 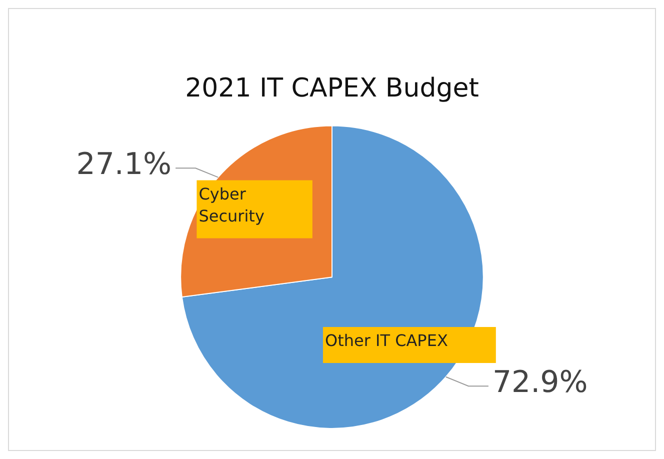 What do you see at coordinates (124, 164) in the screenshot?
I see `data-label: 27.1%` at bounding box center [124, 164].